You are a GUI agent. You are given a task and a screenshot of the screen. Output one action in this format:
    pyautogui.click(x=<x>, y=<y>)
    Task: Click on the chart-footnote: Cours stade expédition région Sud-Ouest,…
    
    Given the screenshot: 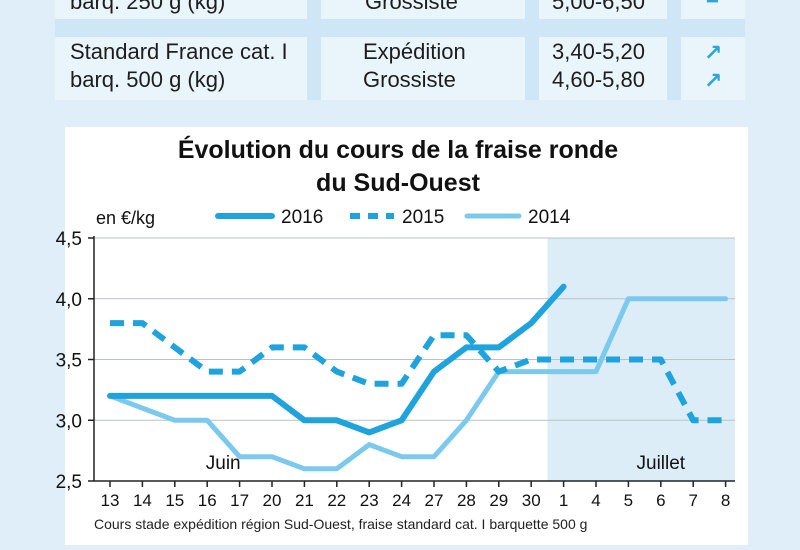 What is the action you would take?
    pyautogui.click(x=340, y=524)
    